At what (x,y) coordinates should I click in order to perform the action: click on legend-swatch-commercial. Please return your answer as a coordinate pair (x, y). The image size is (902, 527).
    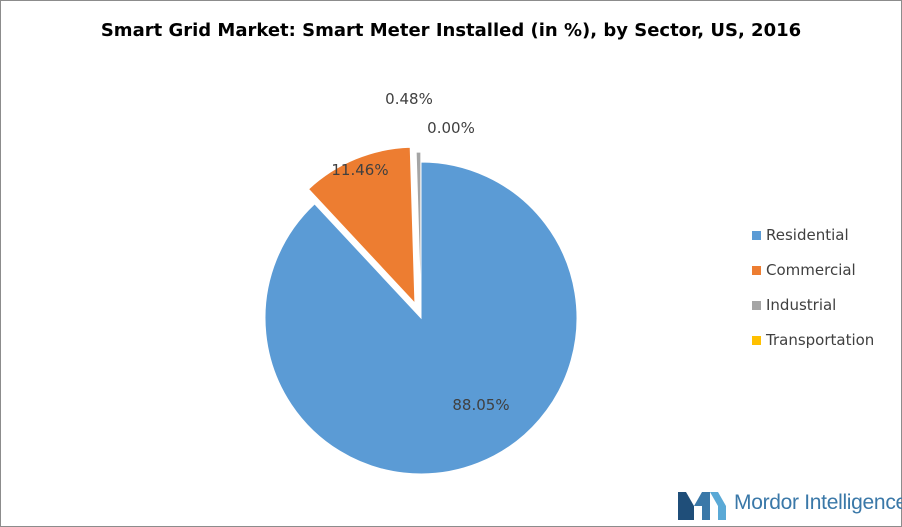
    Looking at the image, I should click on (756, 270).